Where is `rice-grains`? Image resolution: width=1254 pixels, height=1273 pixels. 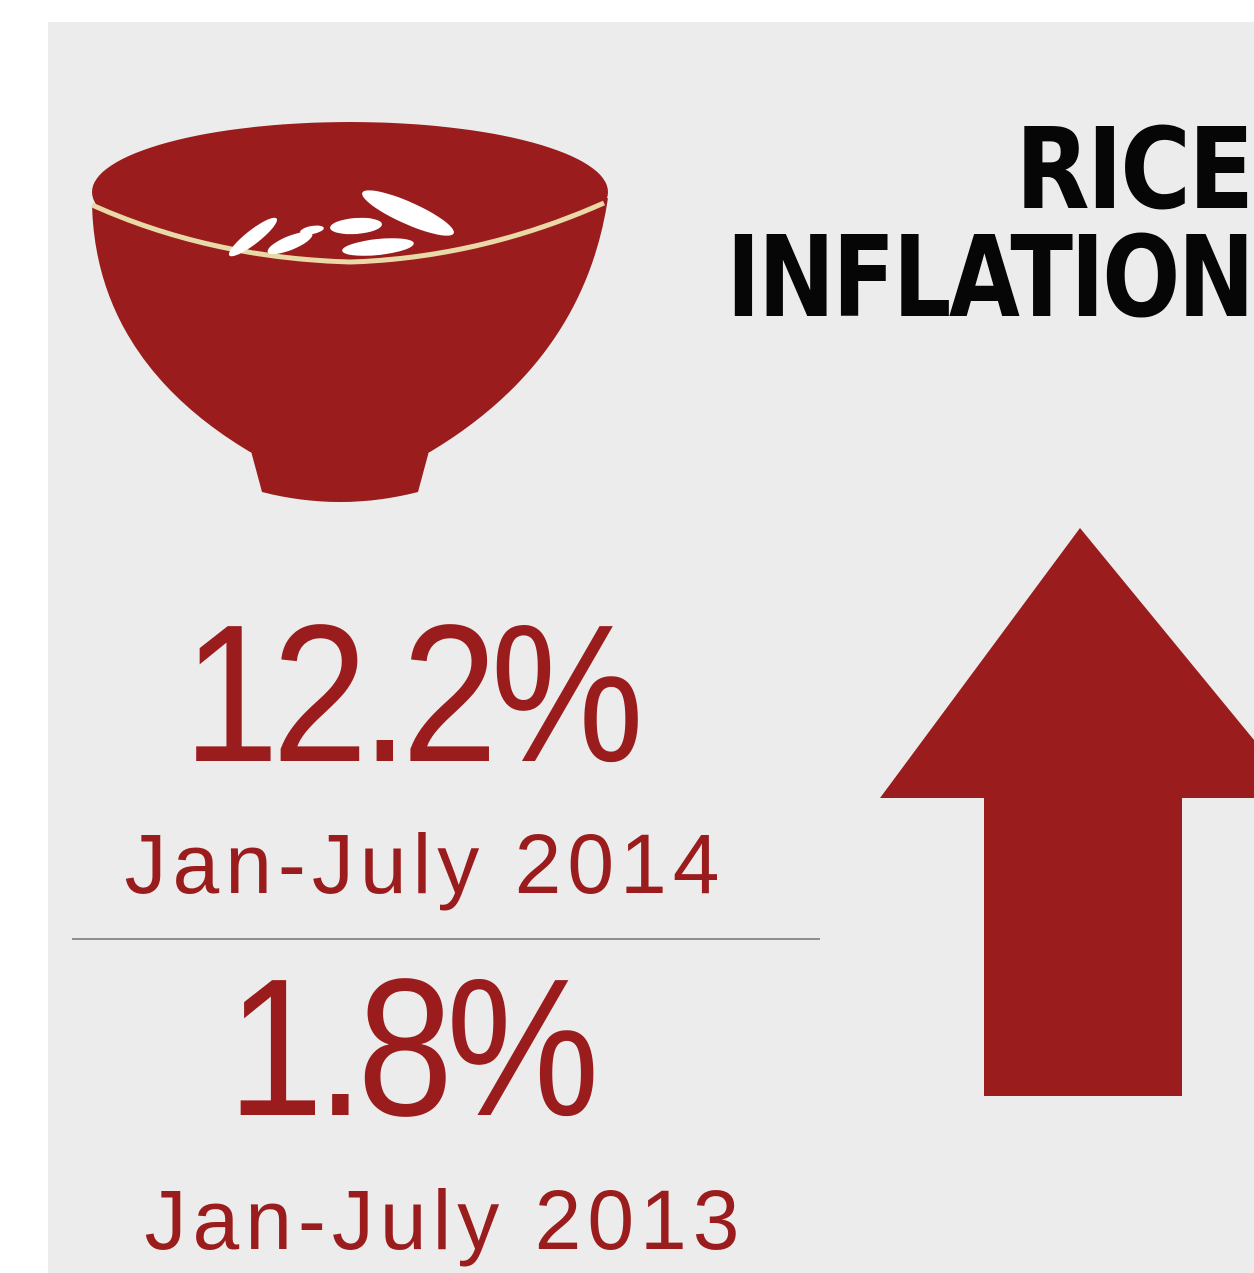 rice-grains is located at coordinates (341, 223).